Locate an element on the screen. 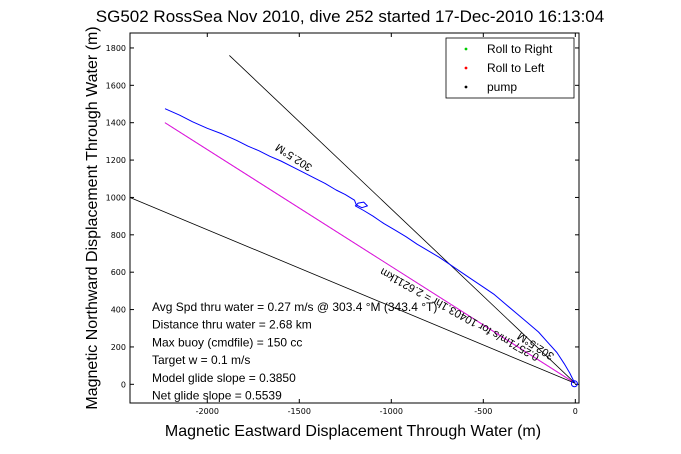  y-tick-label: 1200 is located at coordinates (116, 160).